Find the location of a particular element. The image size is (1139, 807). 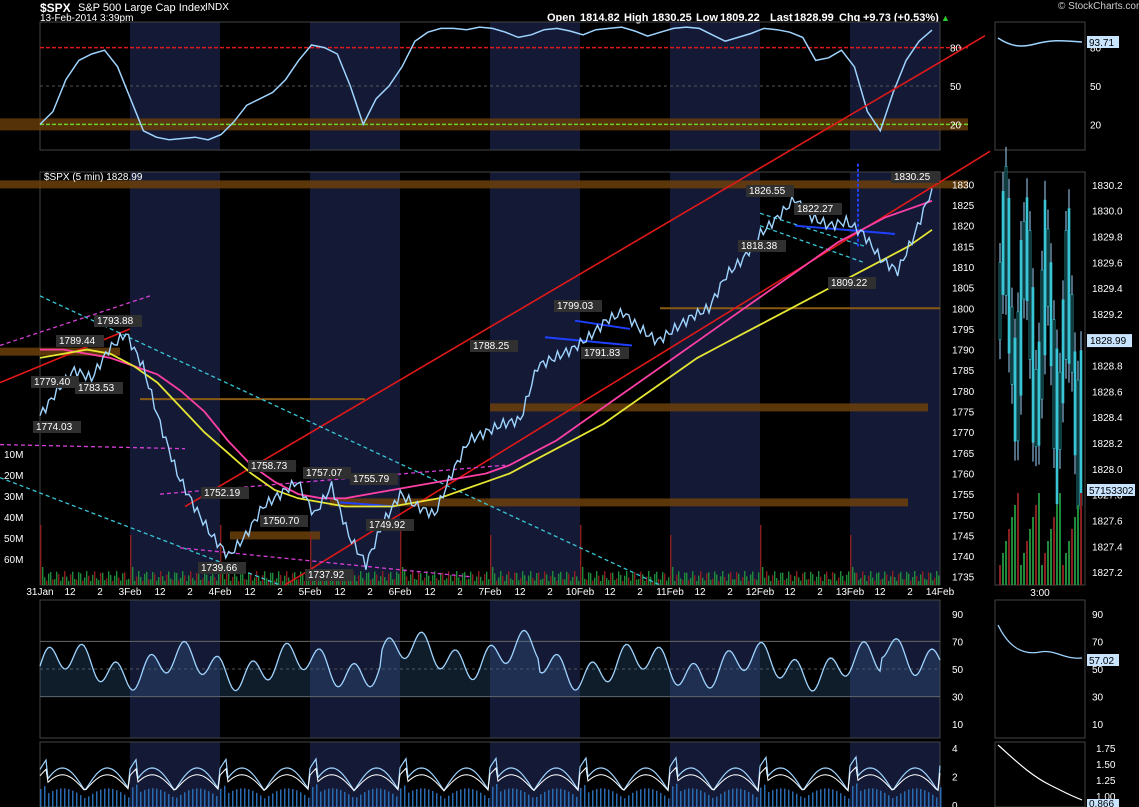

x-tick-label: 14Feb is located at coordinates (940, 592).